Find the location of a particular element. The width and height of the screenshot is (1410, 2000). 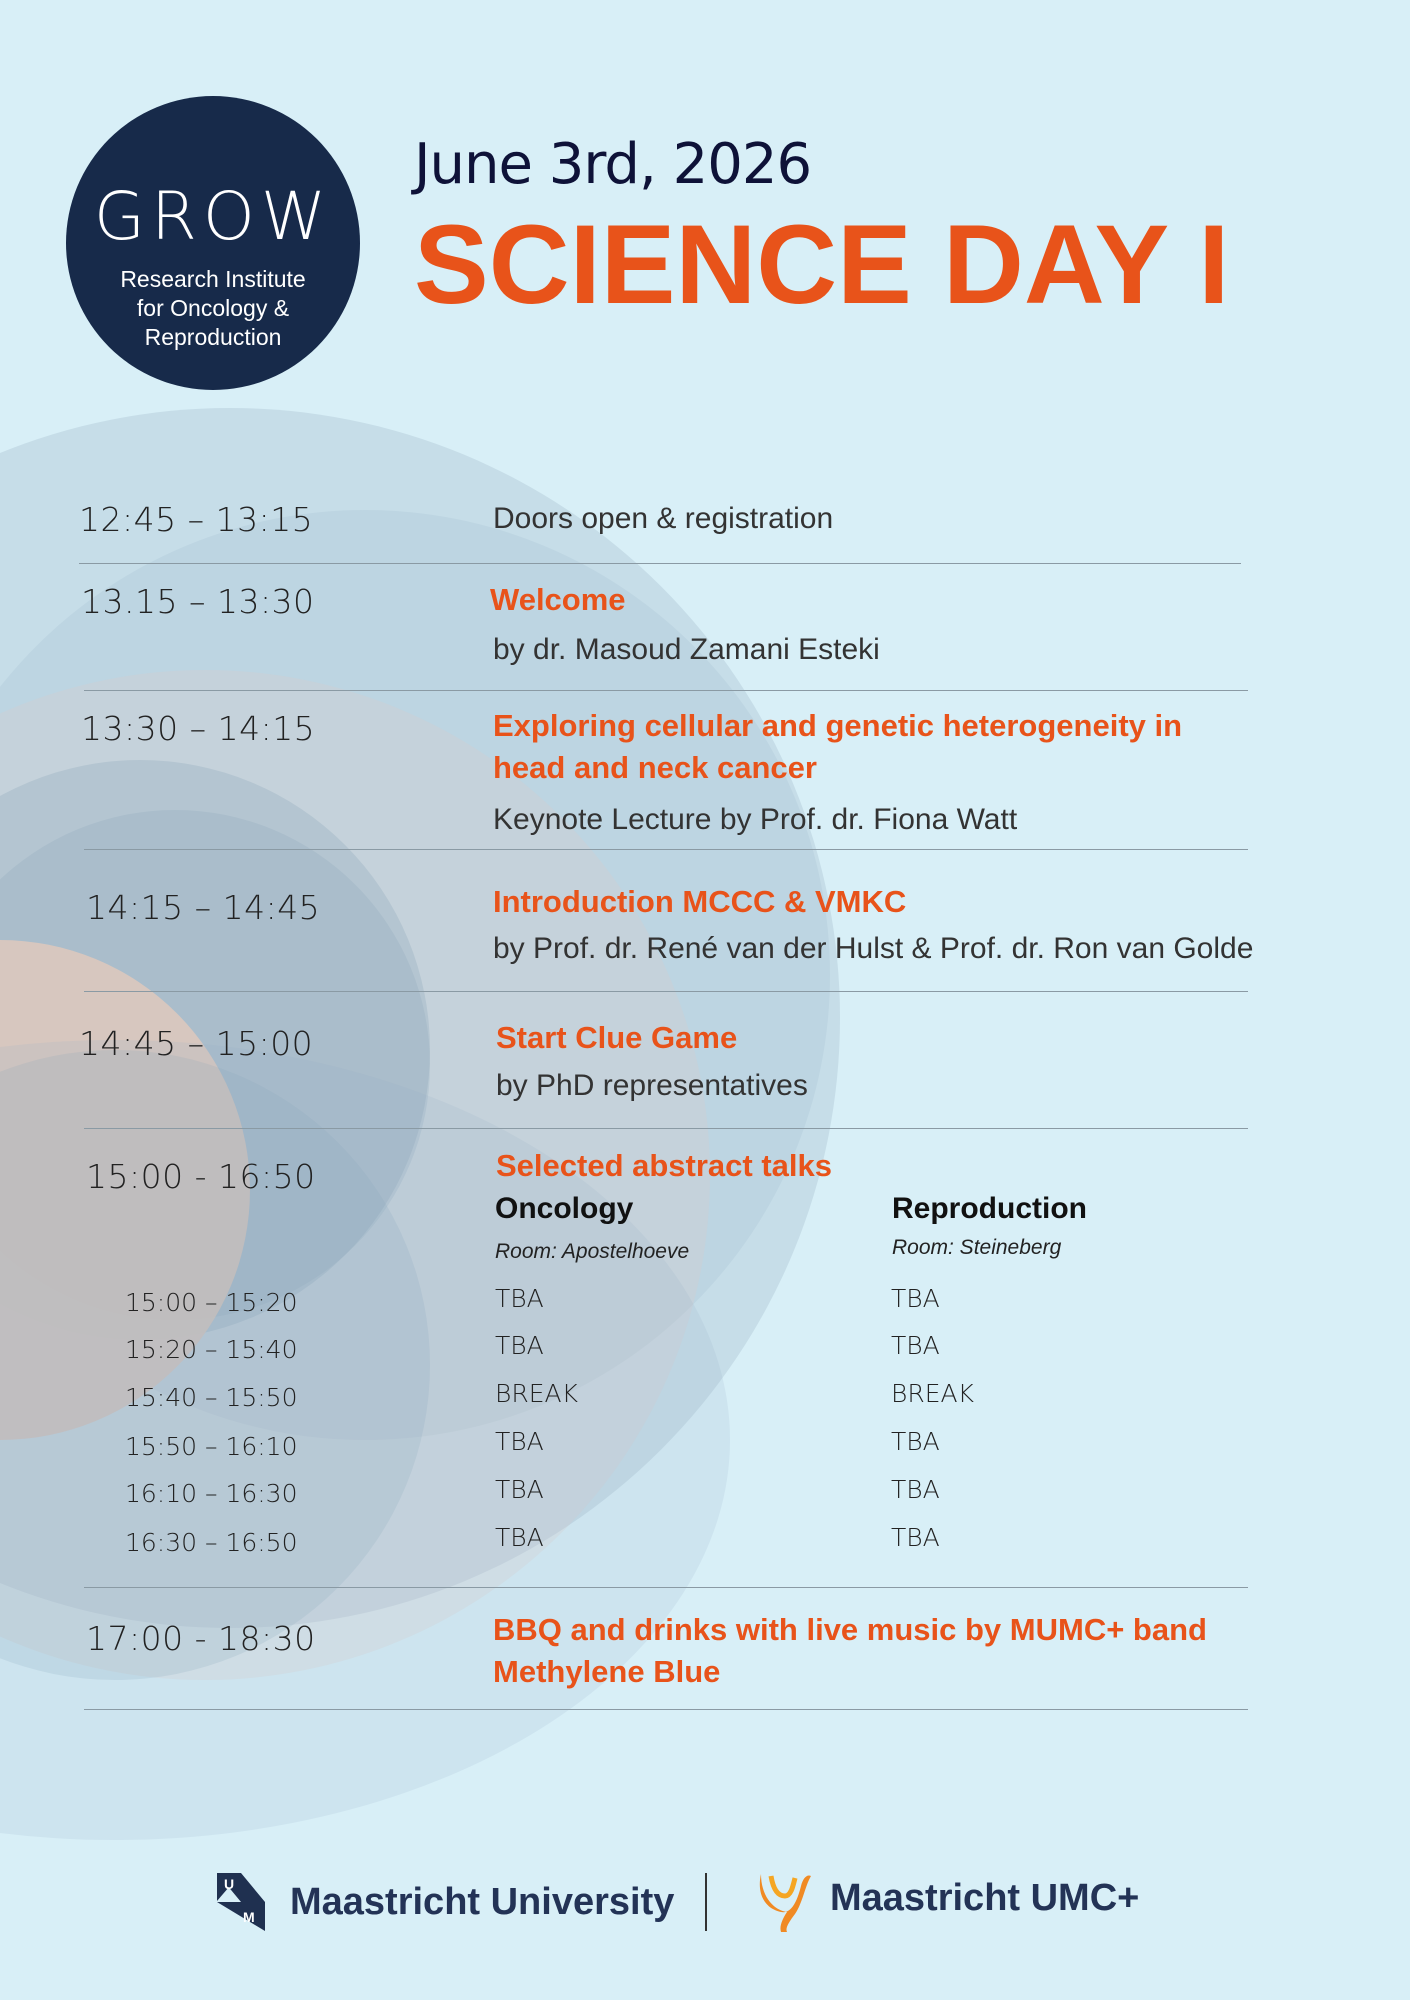

row-time: 14:45 – 15:00 is located at coordinates (196, 1043).